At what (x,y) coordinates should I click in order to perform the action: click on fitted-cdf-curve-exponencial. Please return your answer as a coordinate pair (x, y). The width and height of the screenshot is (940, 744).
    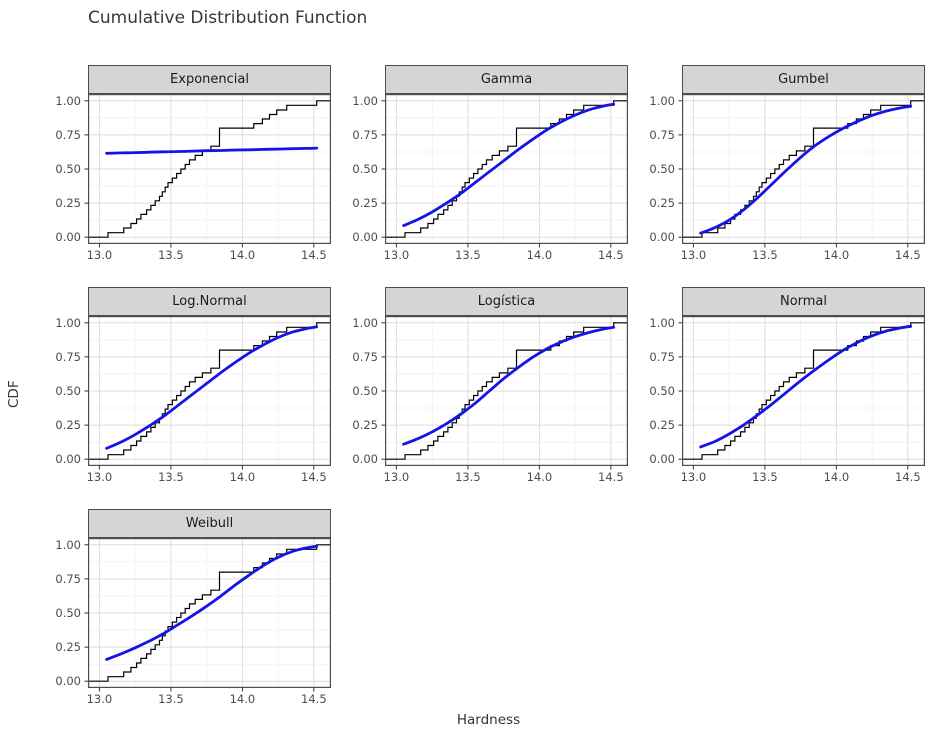
    Looking at the image, I should click on (212, 150).